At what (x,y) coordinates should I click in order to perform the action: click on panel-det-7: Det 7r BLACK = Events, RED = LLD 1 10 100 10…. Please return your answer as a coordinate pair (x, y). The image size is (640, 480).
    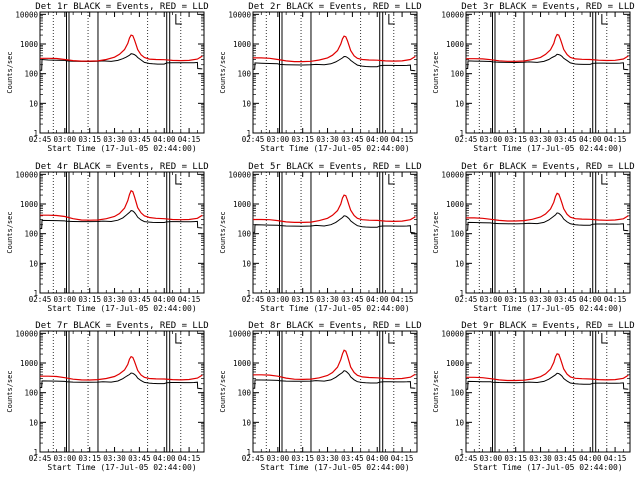
    Looking at the image, I should click on (107, 396).